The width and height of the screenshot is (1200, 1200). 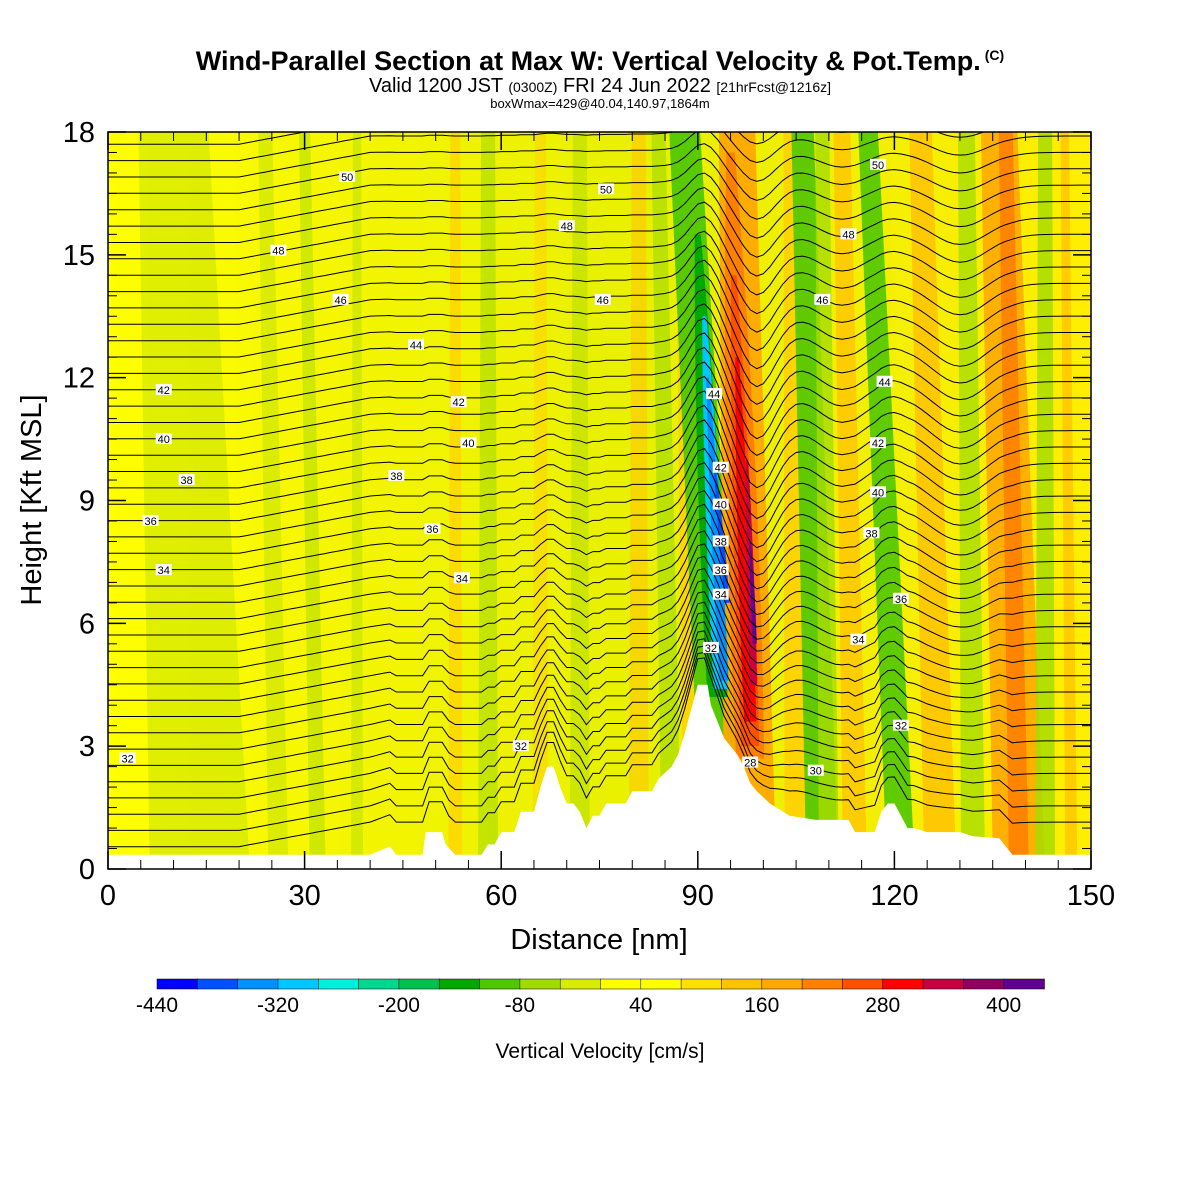 What do you see at coordinates (750, 764) in the screenshot?
I see `contour-label: 28` at bounding box center [750, 764].